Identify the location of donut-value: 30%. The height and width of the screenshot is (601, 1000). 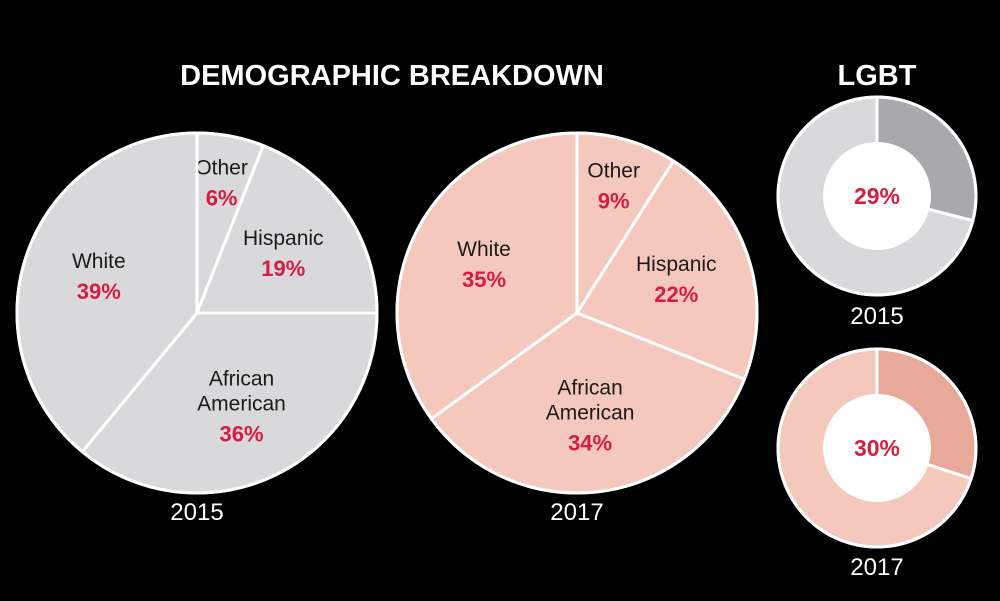
(877, 448).